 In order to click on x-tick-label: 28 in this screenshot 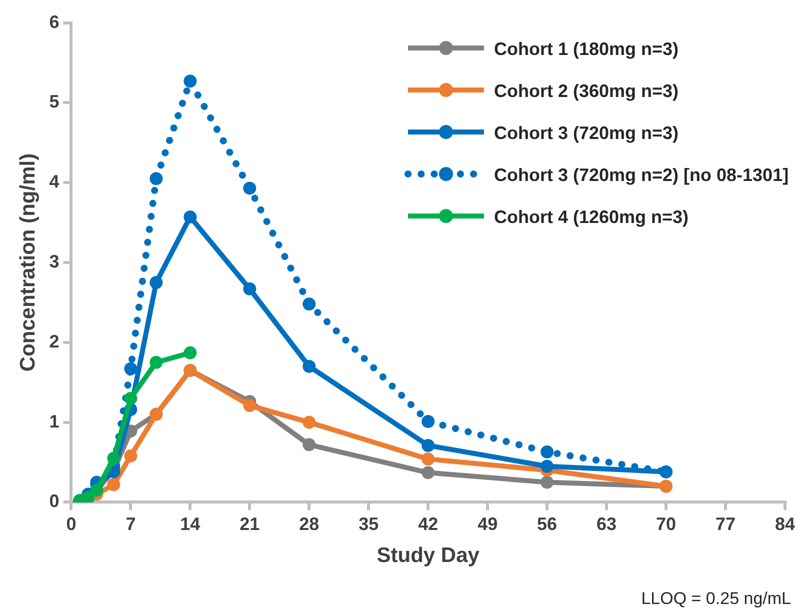, I will do `click(309, 524)`.